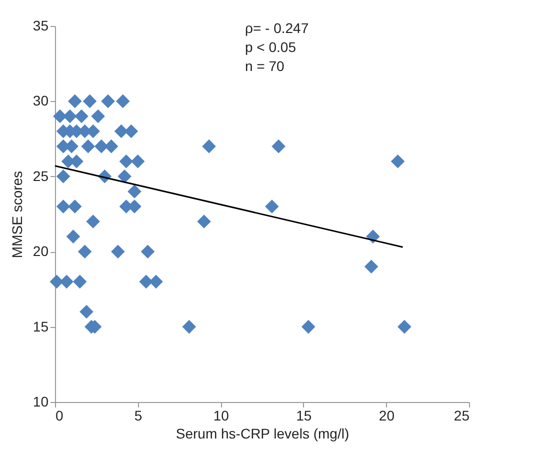  I want to click on x-tick-label: 15, so click(304, 416).